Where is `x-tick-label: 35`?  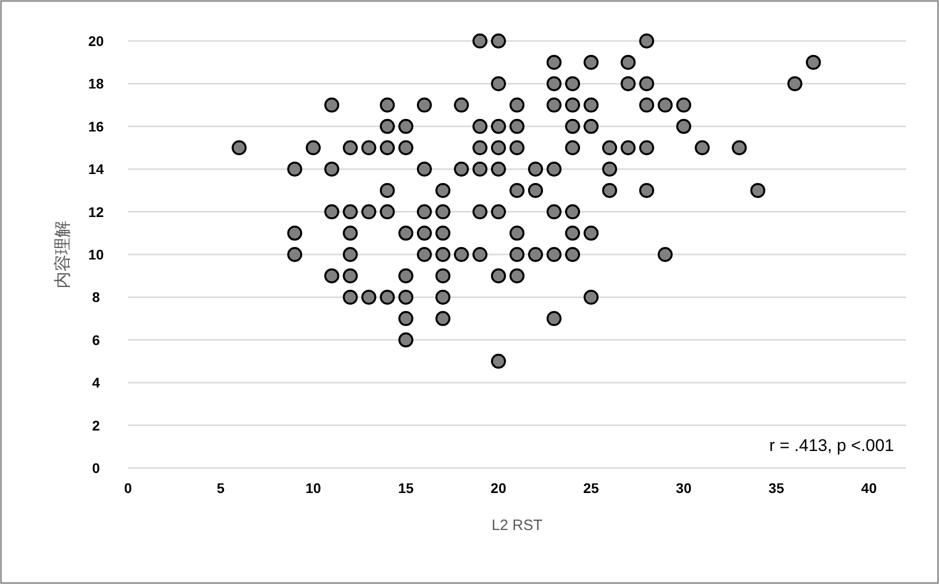
x-tick-label: 35 is located at coordinates (776, 488).